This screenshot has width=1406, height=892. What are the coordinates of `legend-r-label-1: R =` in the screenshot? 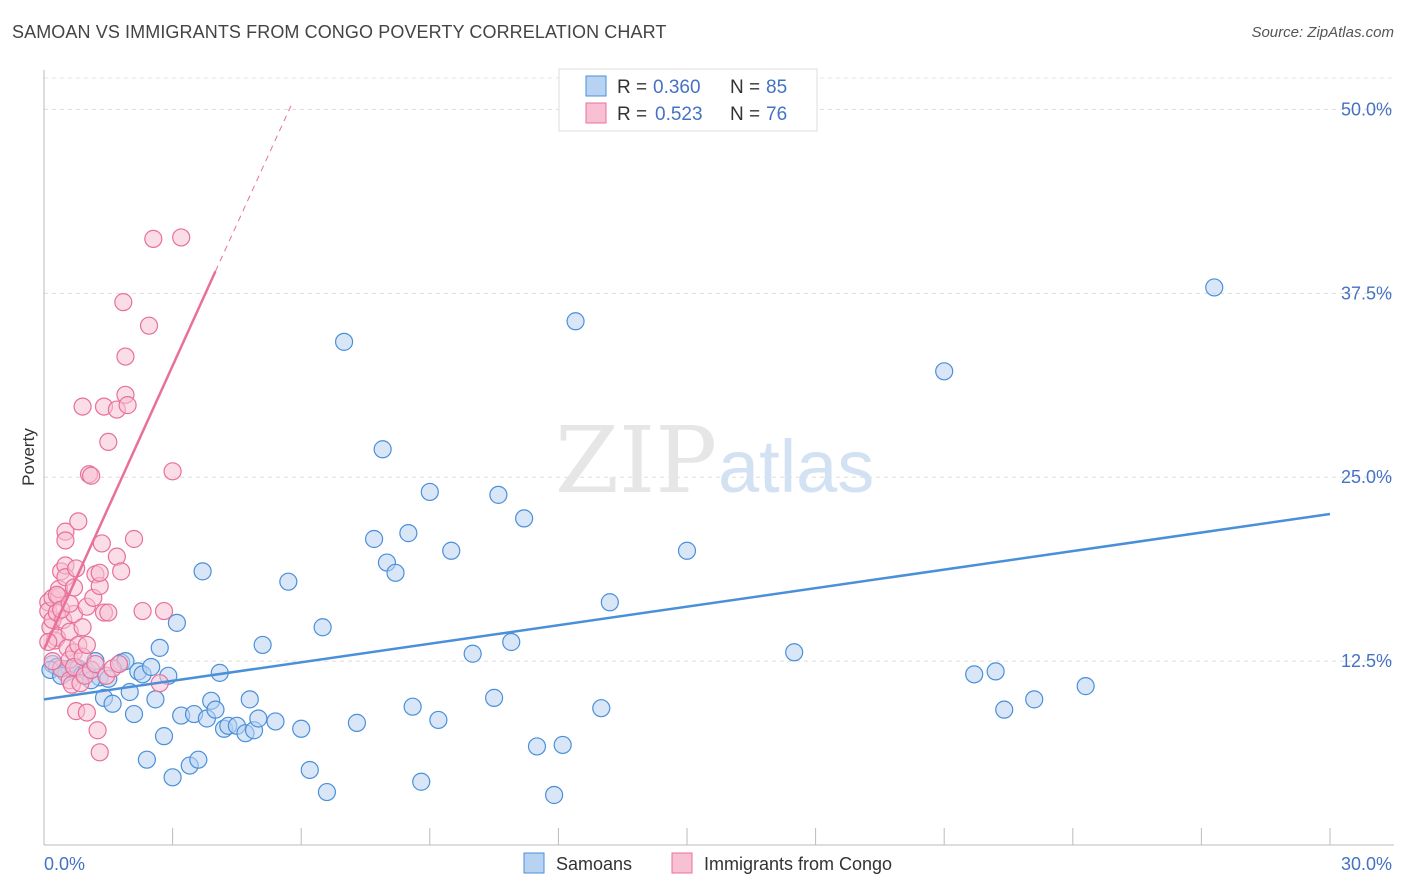 It's located at (632, 87).